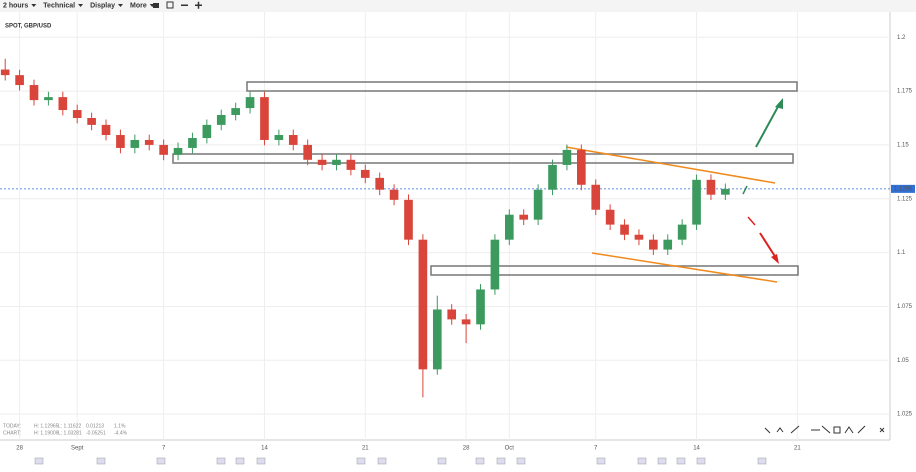  I want to click on y-tick-label: 1.075, so click(905, 307).